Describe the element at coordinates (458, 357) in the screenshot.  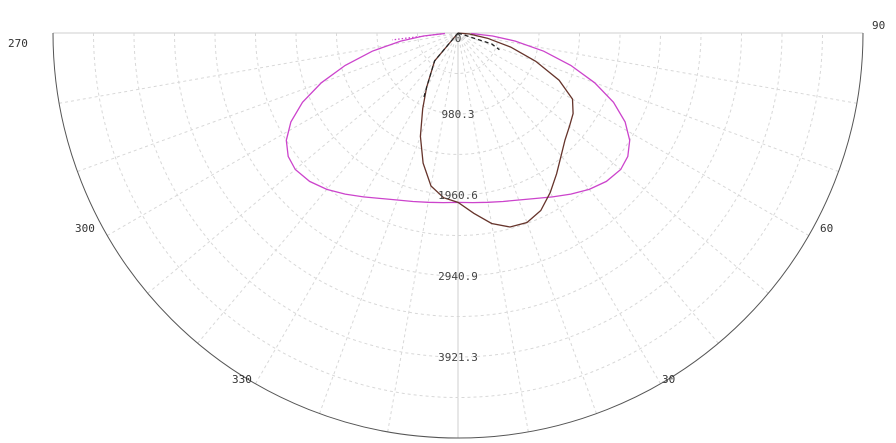
I see `radial-tick-label: 3921.3` at that location.